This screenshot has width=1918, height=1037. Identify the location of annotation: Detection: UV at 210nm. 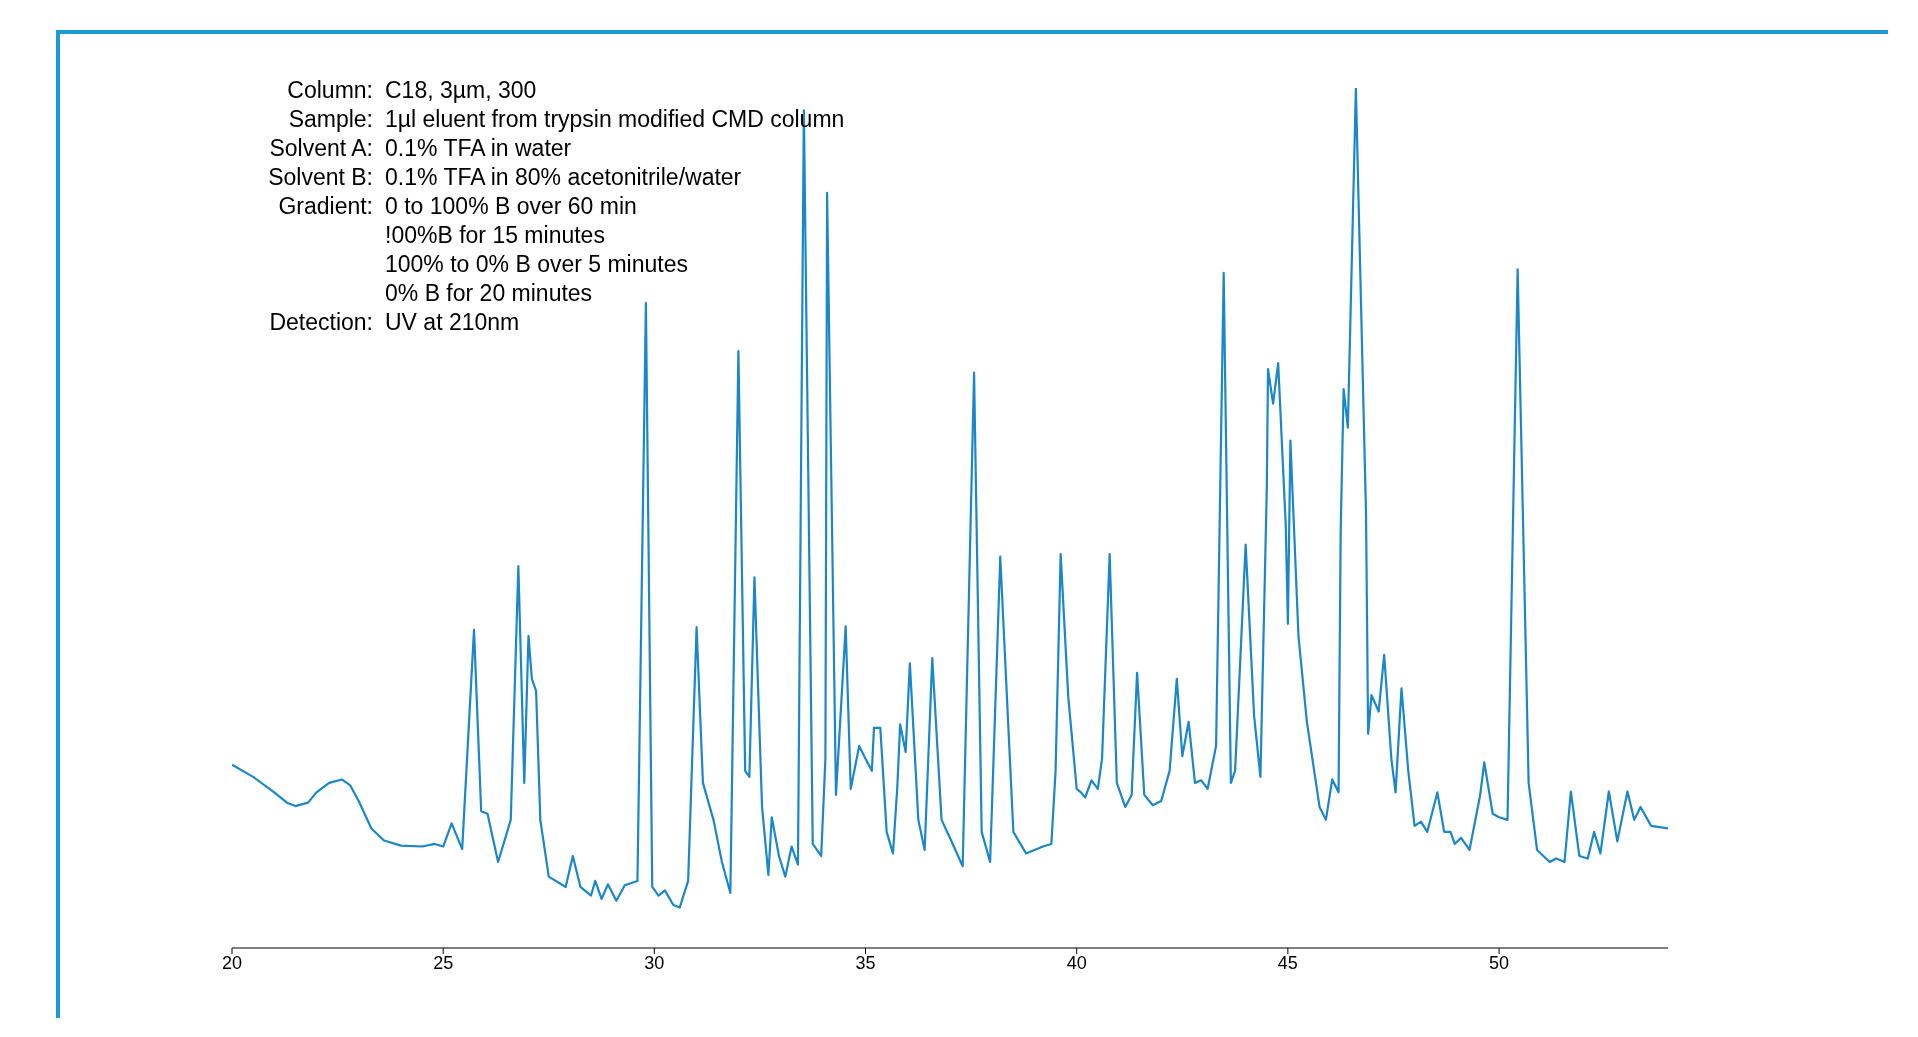
(394, 322).